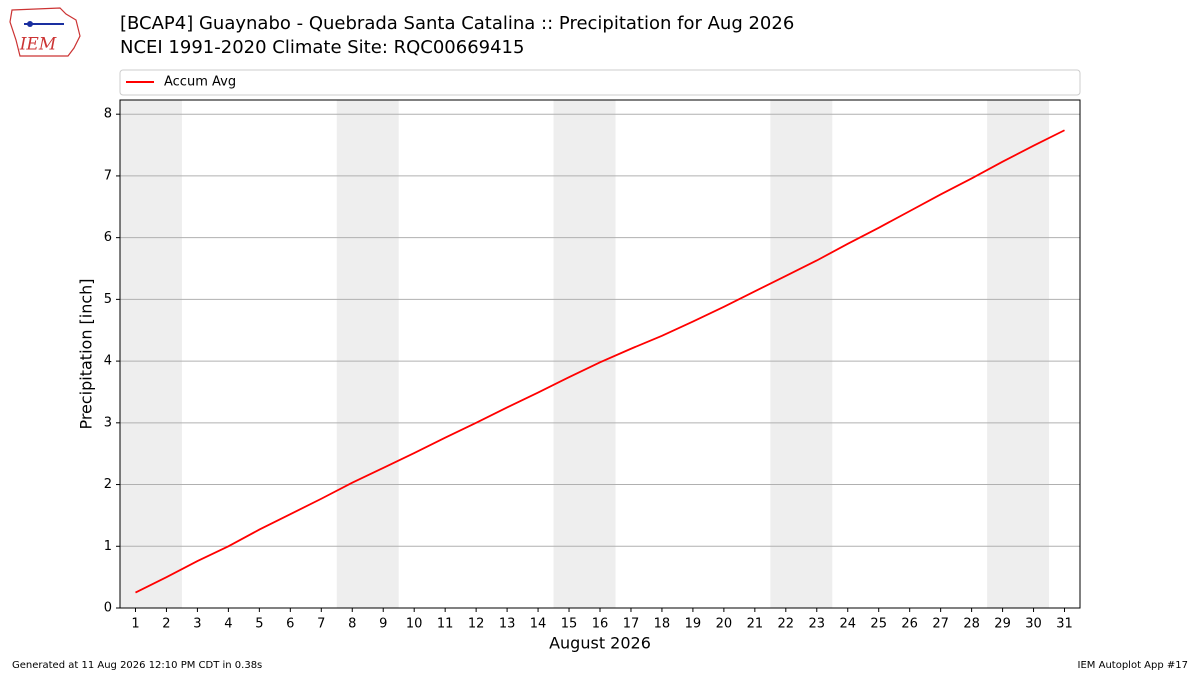 Image resolution: width=1200 pixels, height=675 pixels. I want to click on x-tick-label: 31, so click(1064, 624).